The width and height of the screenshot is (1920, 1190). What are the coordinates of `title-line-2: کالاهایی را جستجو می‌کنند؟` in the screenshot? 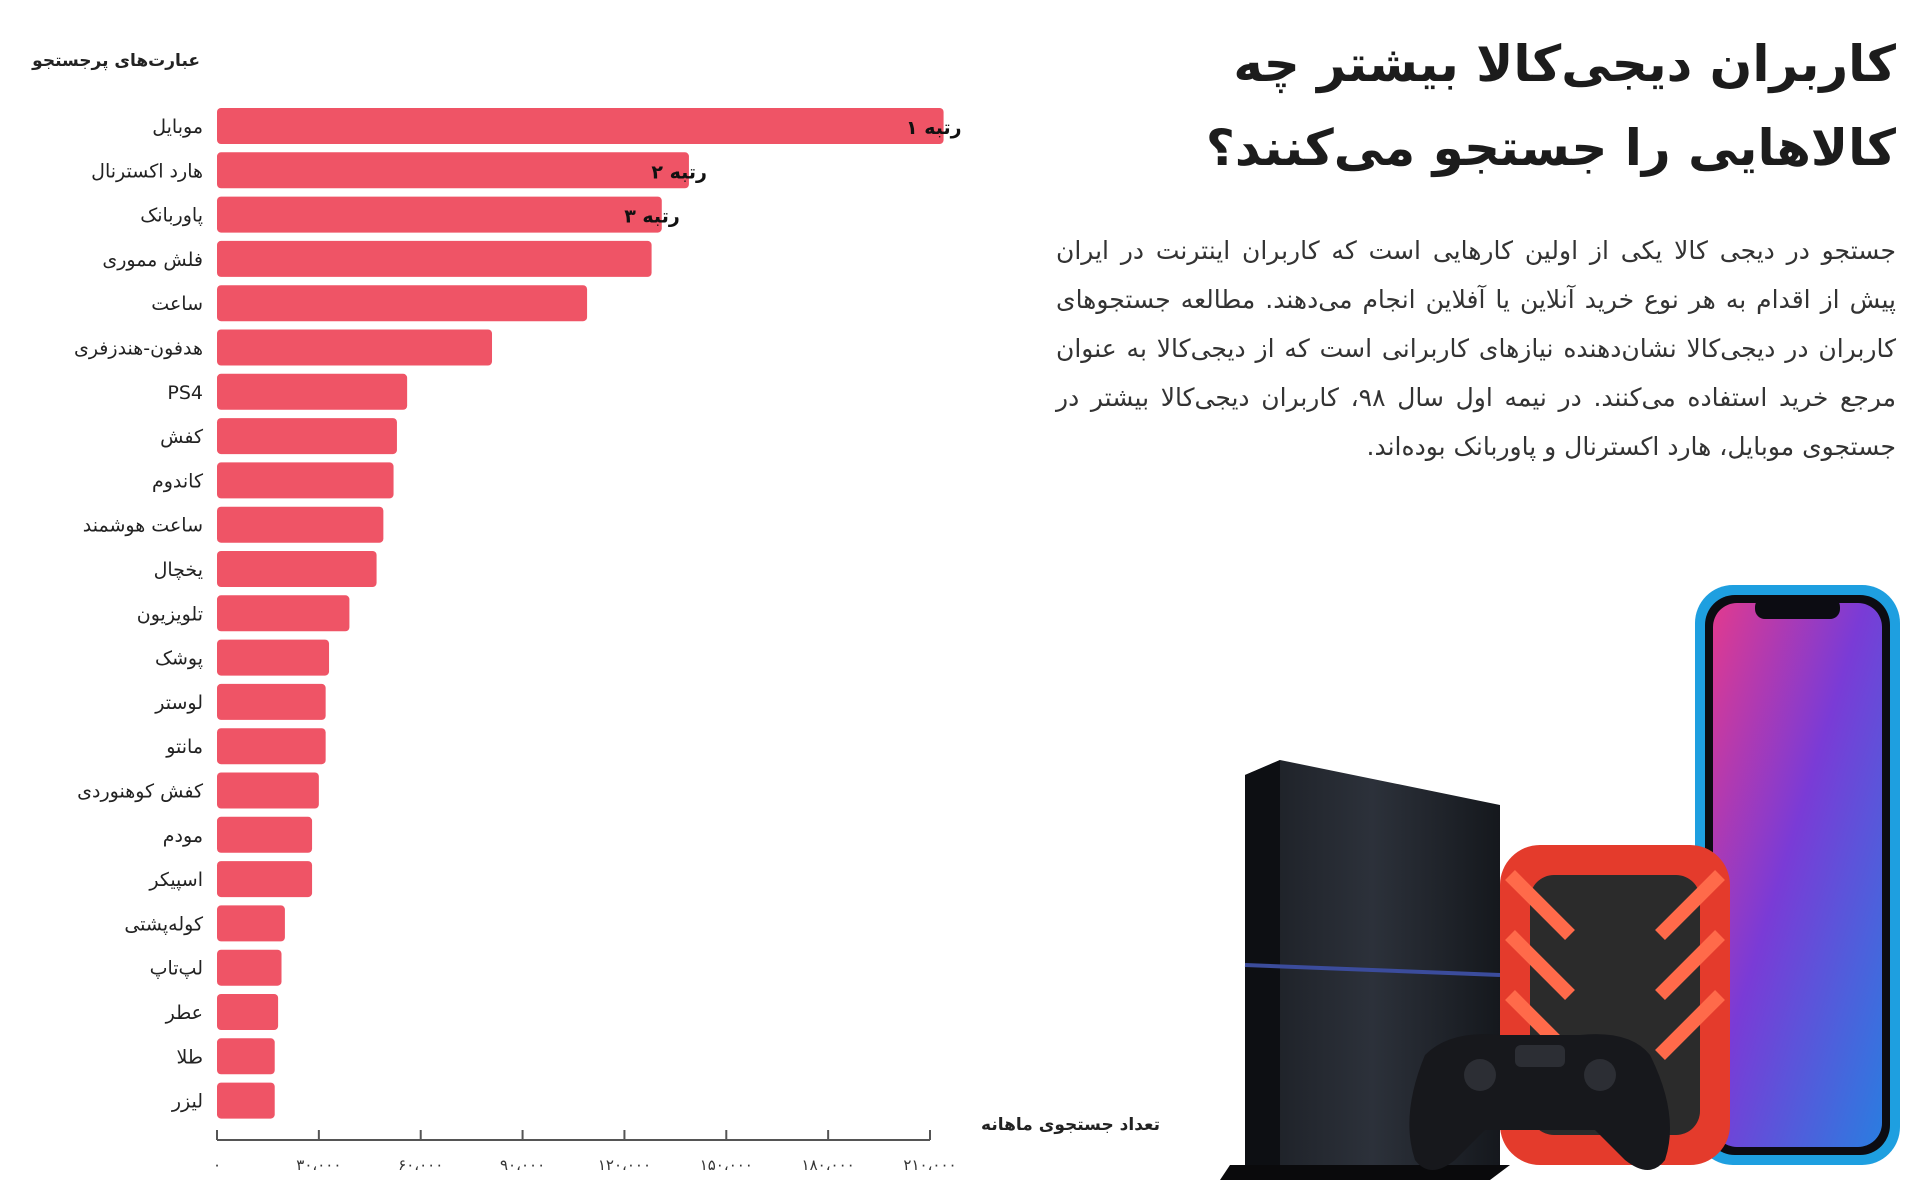 It's located at (1550, 148).